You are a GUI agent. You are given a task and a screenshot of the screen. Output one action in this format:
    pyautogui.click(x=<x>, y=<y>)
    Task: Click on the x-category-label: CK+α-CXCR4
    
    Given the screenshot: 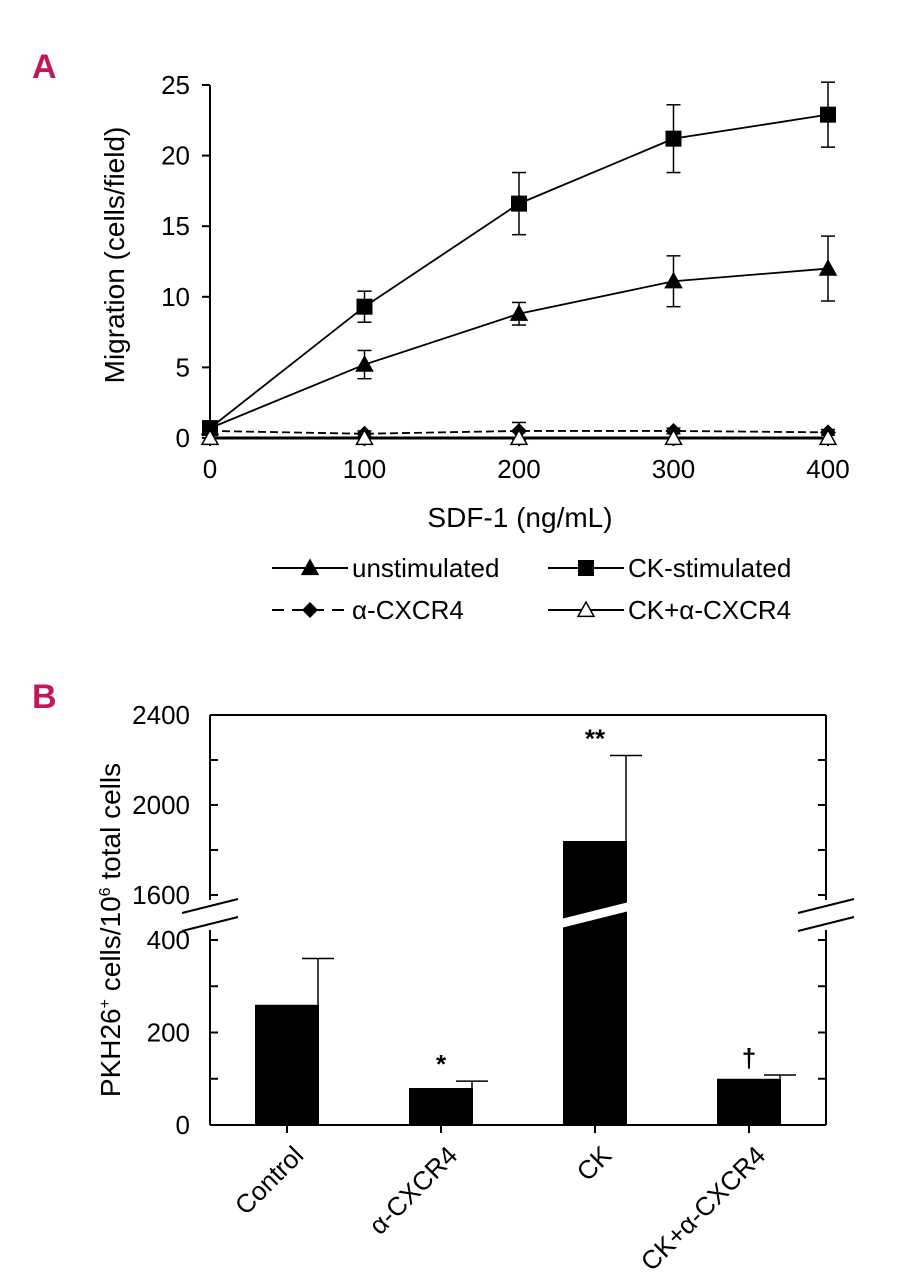 What is the action you would take?
    pyautogui.click(x=703, y=1208)
    